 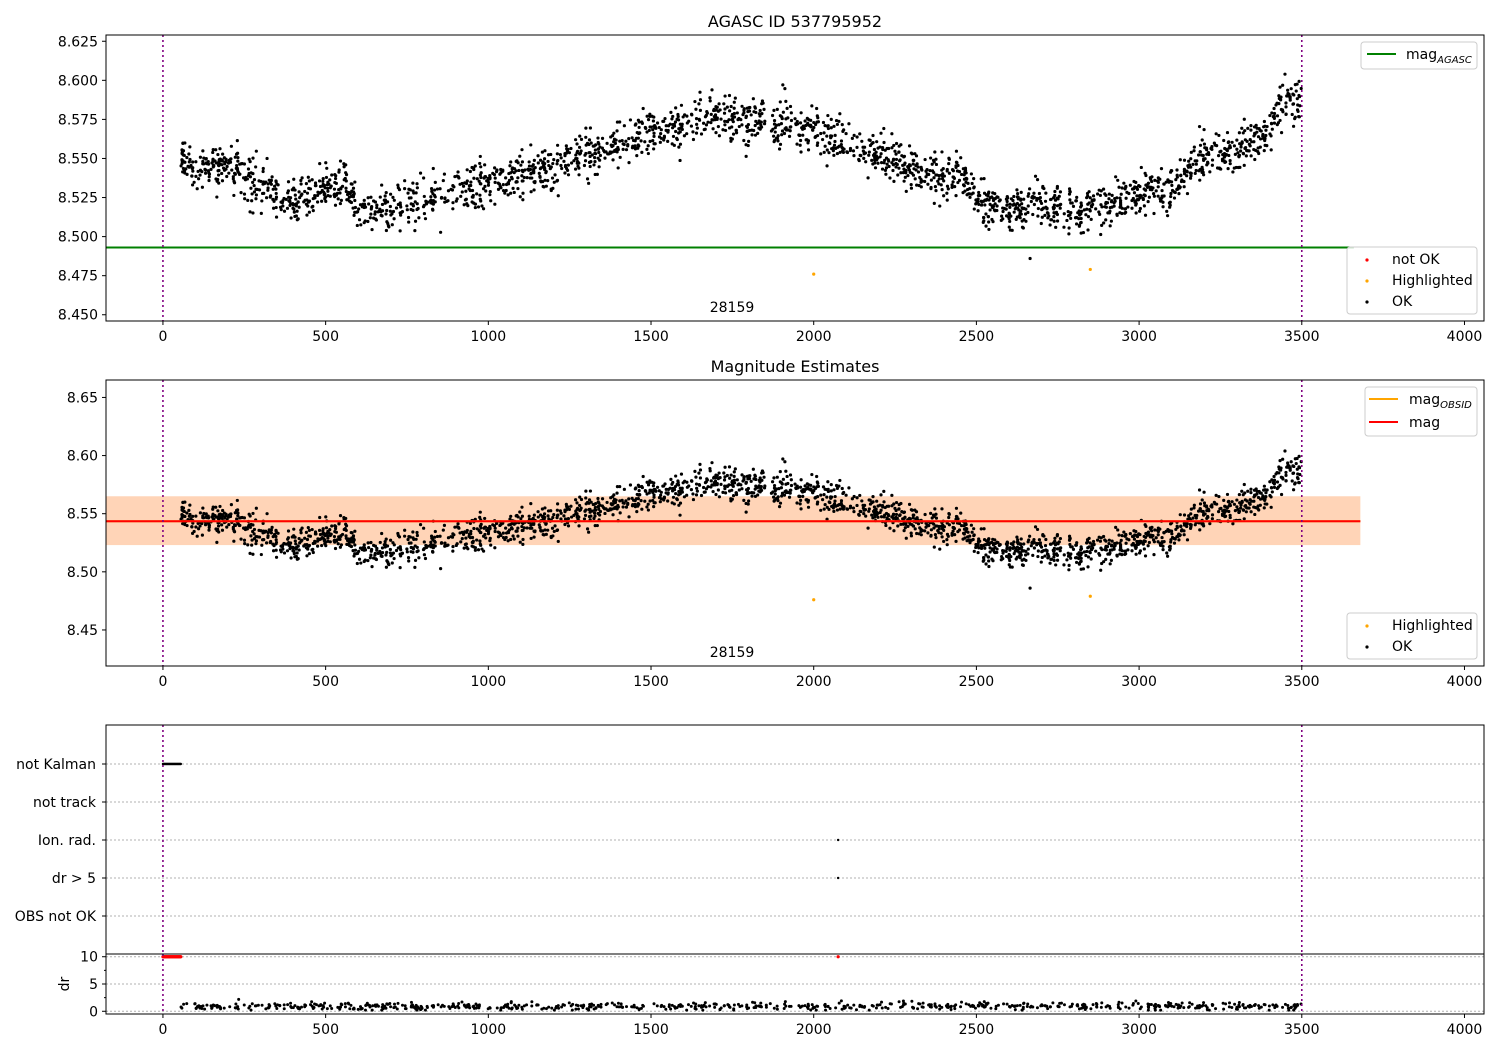 I want to click on y-tick-label: 8.450, so click(x=78, y=316).